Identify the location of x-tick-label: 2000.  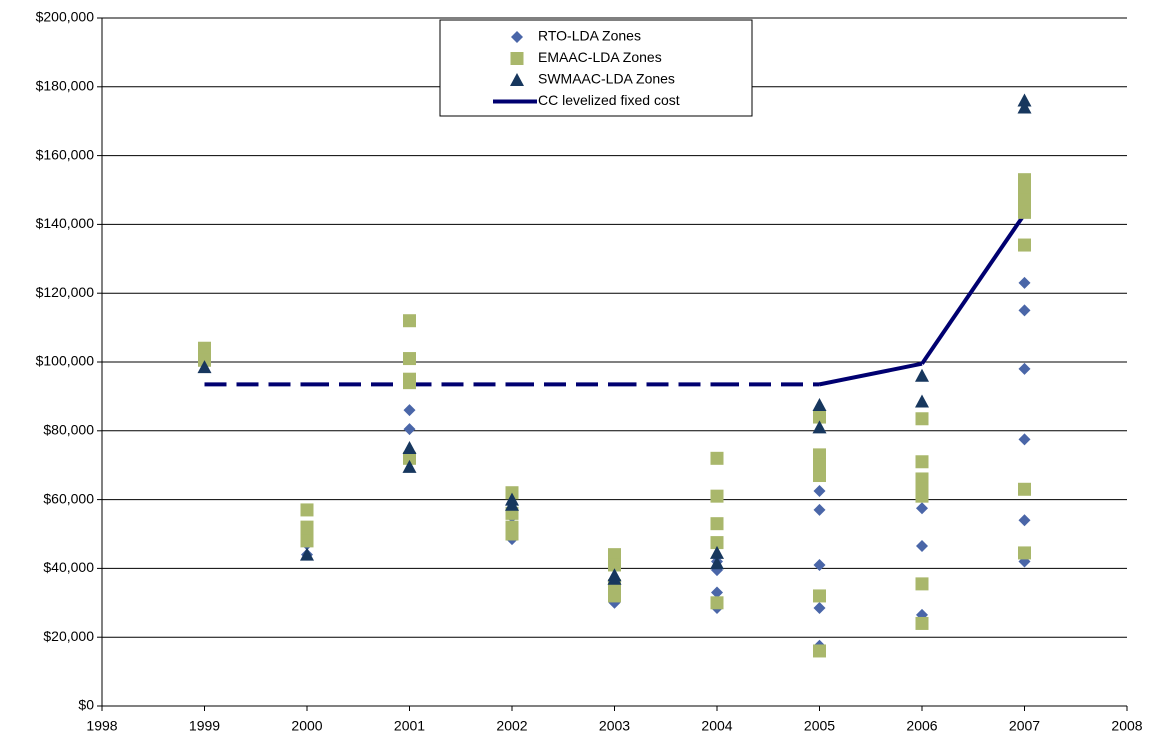
(306, 726).